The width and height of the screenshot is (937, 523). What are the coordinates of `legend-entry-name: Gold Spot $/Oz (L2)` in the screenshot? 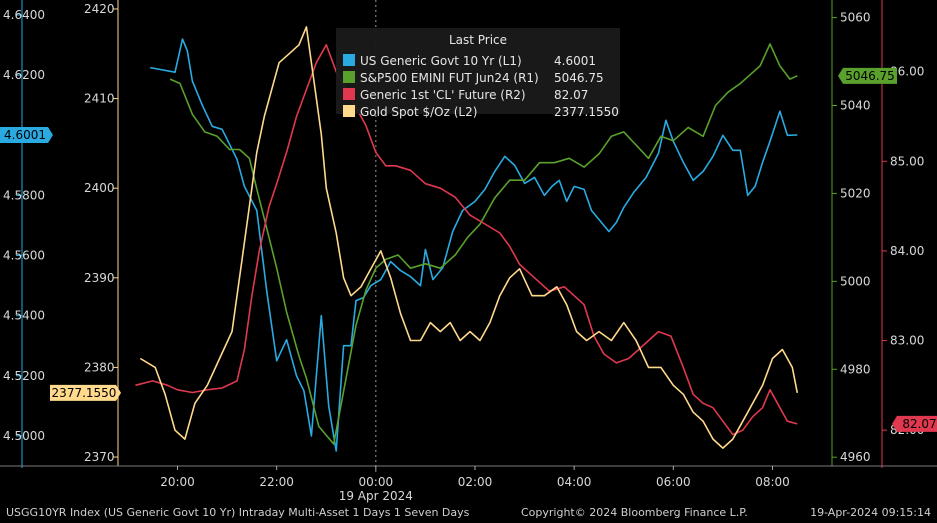 It's located at (418, 112).